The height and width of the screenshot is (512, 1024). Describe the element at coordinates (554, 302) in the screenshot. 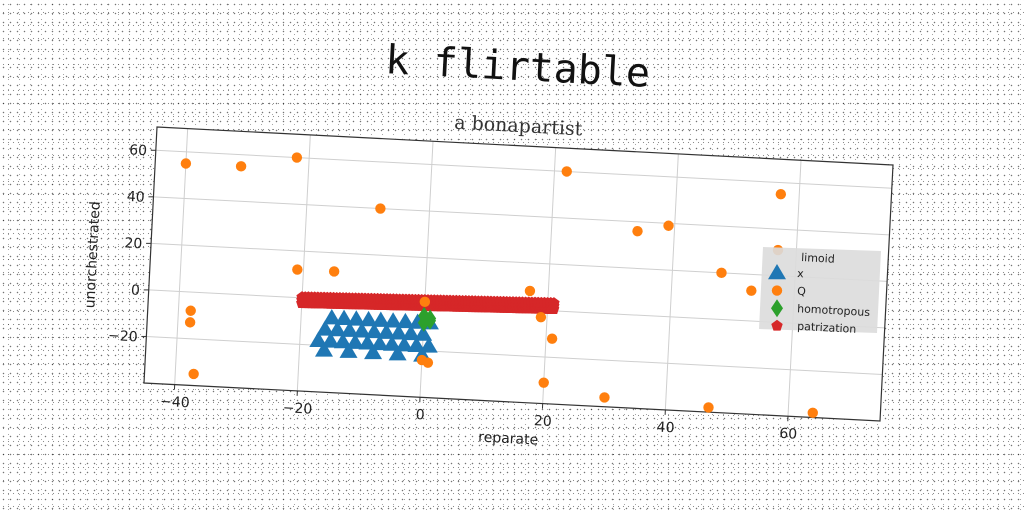

I see `patrization-point` at that location.